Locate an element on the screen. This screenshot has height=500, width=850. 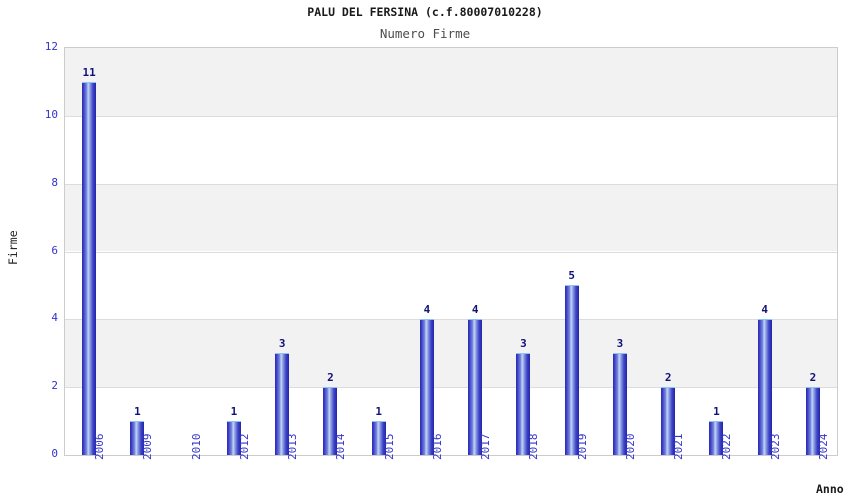
x-tick-label: 2009 is located at coordinates (148, 447).